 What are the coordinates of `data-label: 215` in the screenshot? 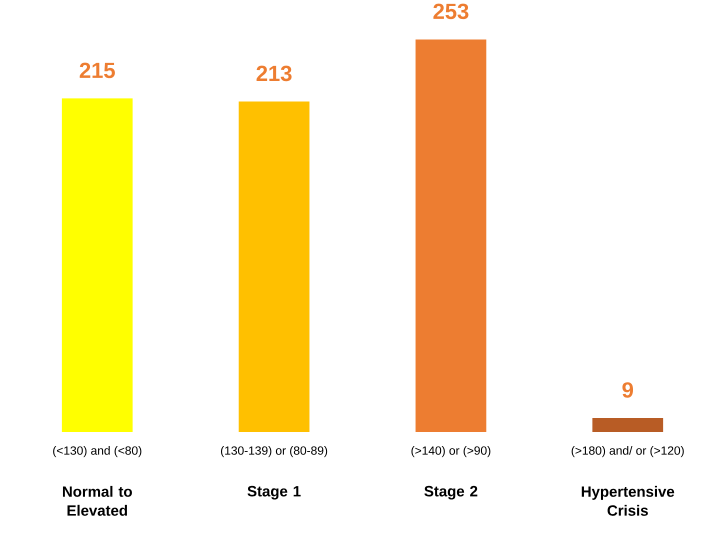 It's located at (97, 70).